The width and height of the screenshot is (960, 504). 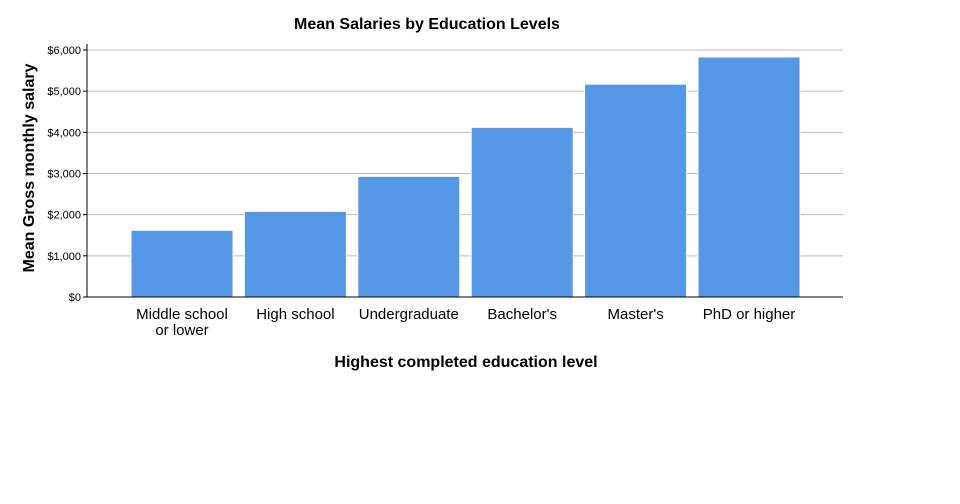 I want to click on x-tick-label: Bachelor's, so click(x=522, y=314).